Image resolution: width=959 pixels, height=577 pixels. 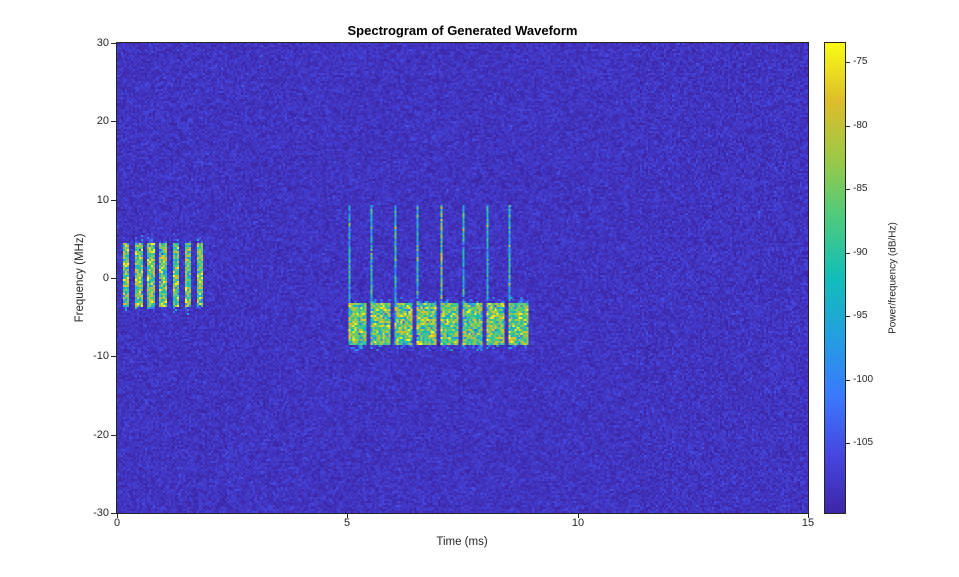 I want to click on x-tick-label: 0, so click(x=117, y=523).